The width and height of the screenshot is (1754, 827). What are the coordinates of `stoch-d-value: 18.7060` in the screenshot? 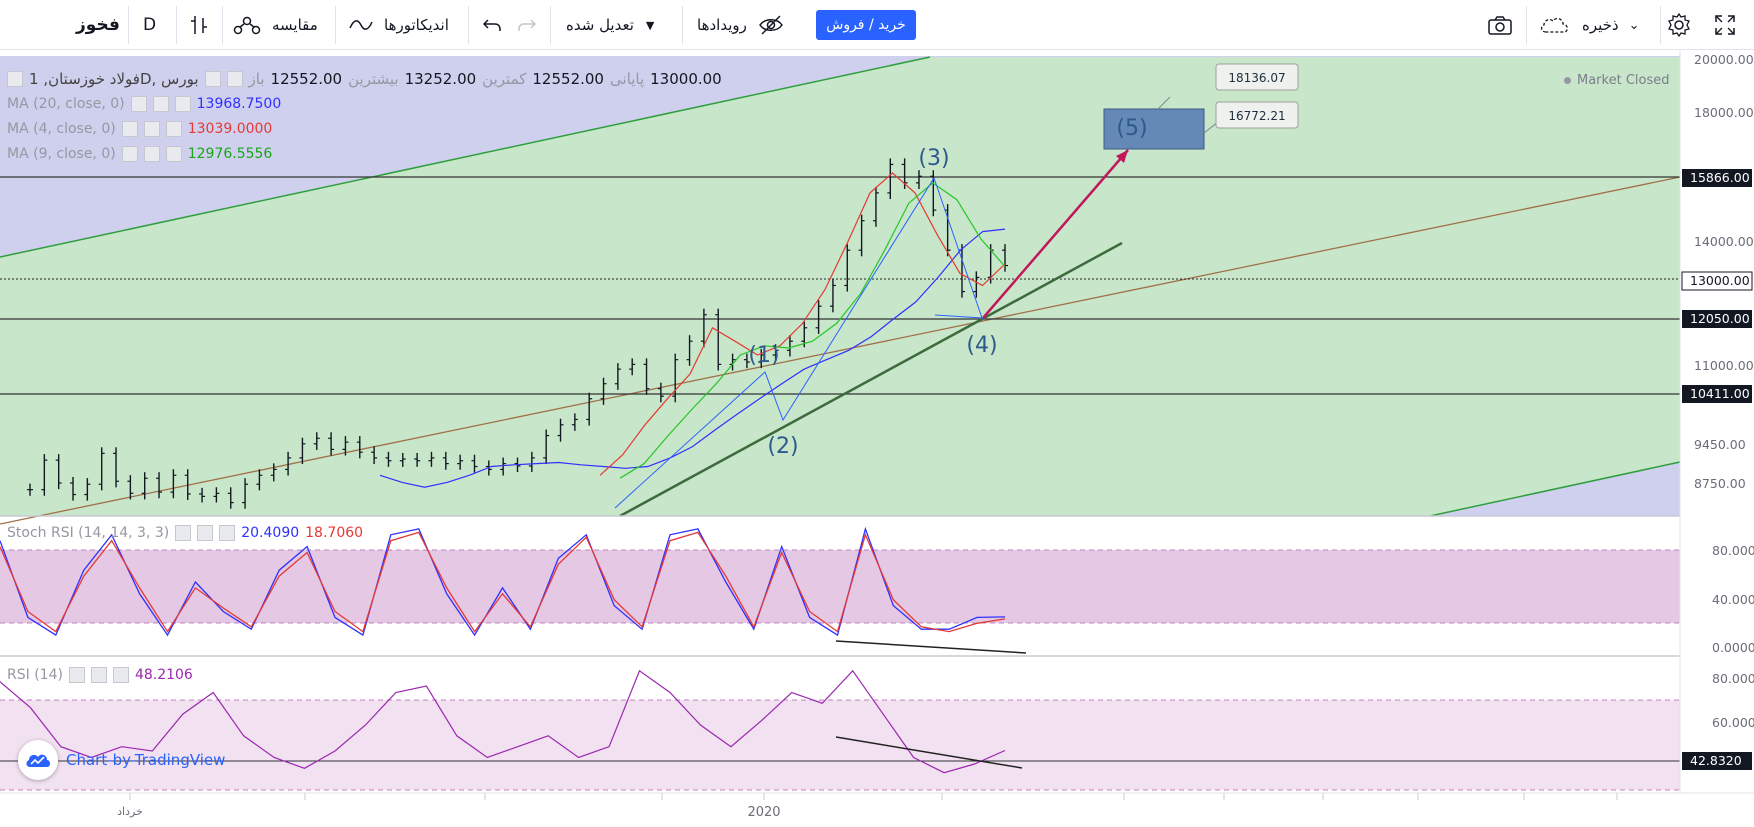 It's located at (334, 533).